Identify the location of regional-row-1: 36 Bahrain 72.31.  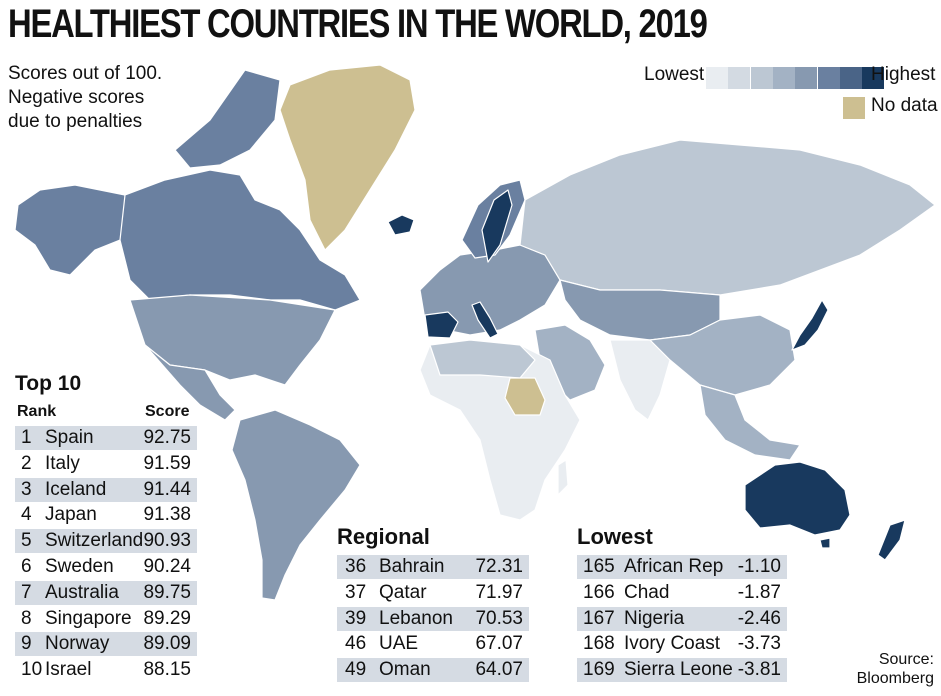
(433, 567).